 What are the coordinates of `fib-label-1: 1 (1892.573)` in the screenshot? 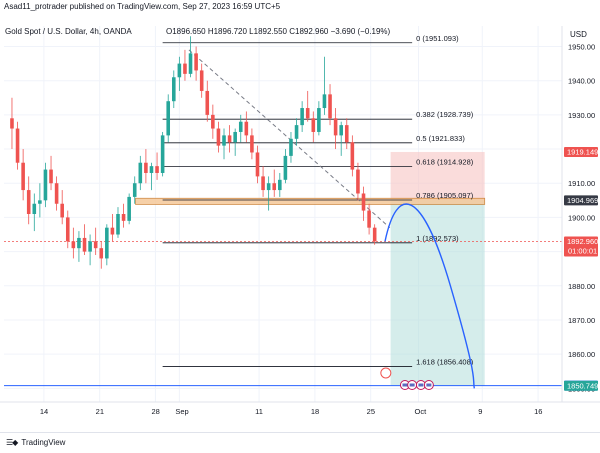 It's located at (437, 238).